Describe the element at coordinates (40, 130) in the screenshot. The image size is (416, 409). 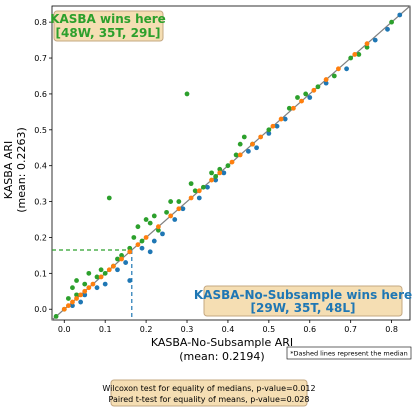
I see `y-tick-label: 0.5` at that location.